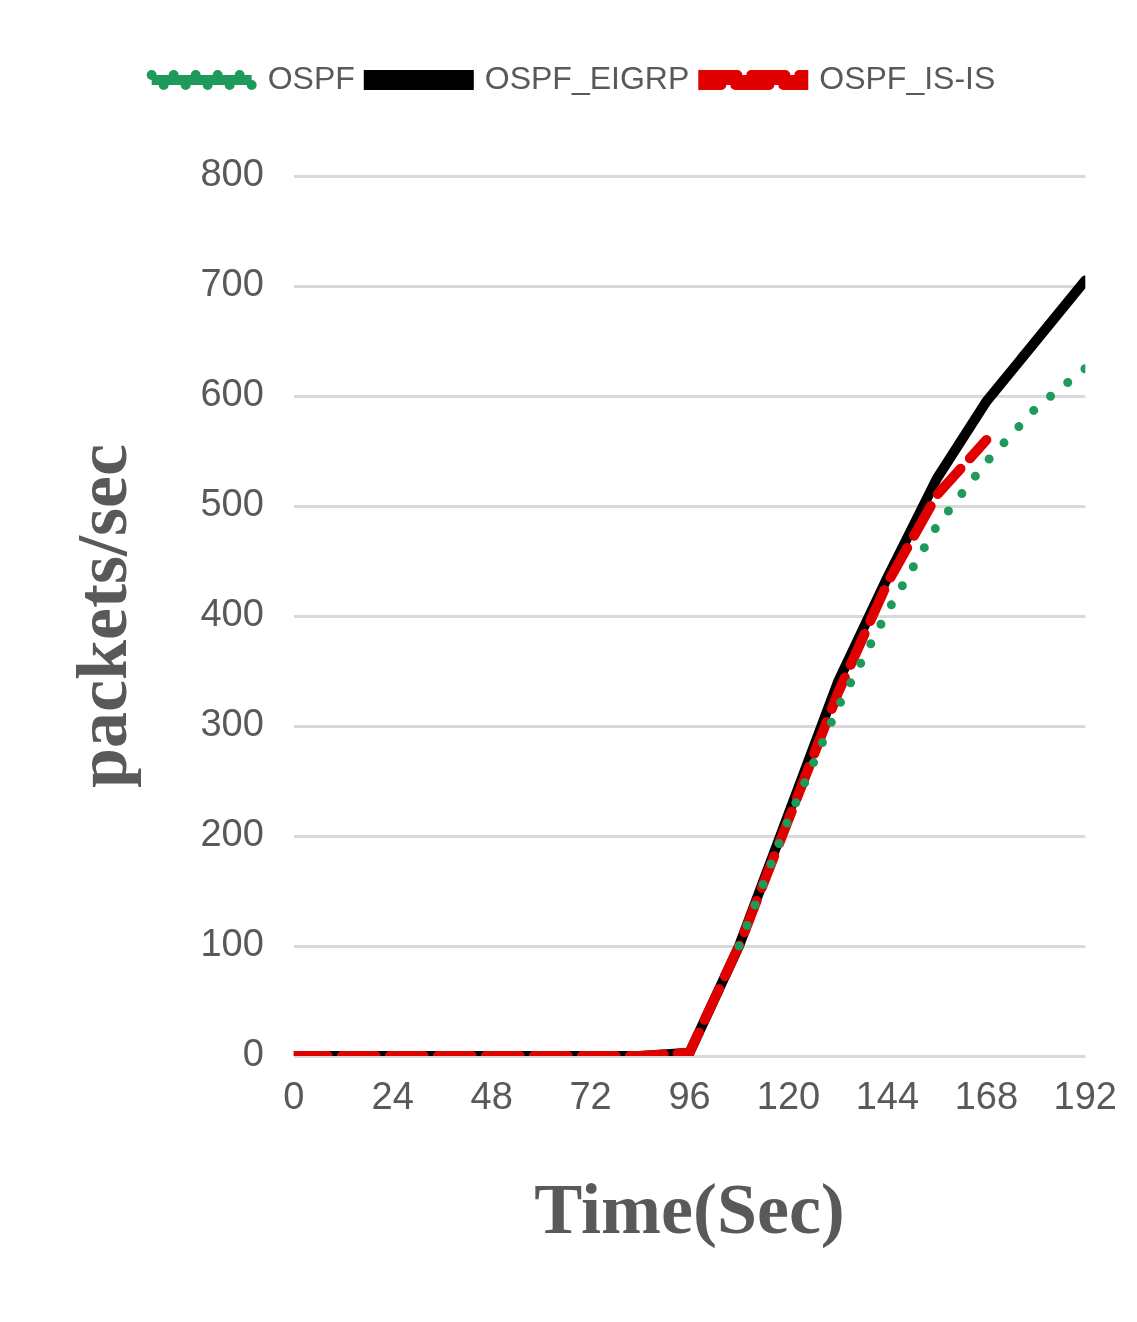  I want to click on x-tick-label: 72, so click(590, 1096).